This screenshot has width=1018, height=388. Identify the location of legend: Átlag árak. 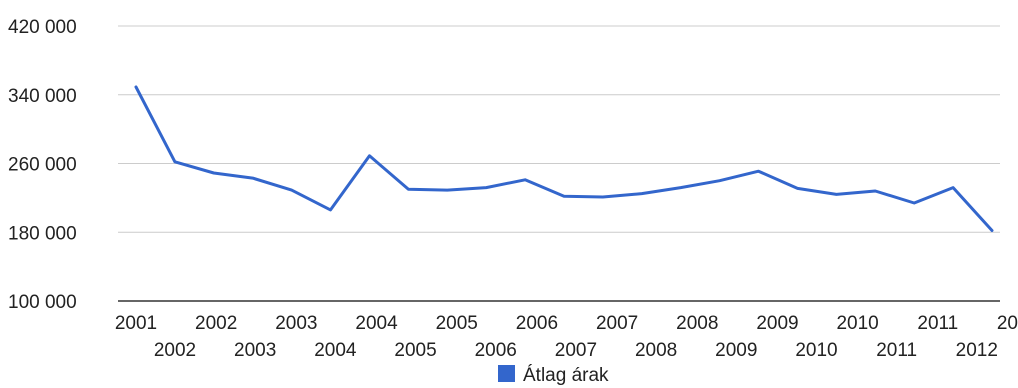
(553, 375).